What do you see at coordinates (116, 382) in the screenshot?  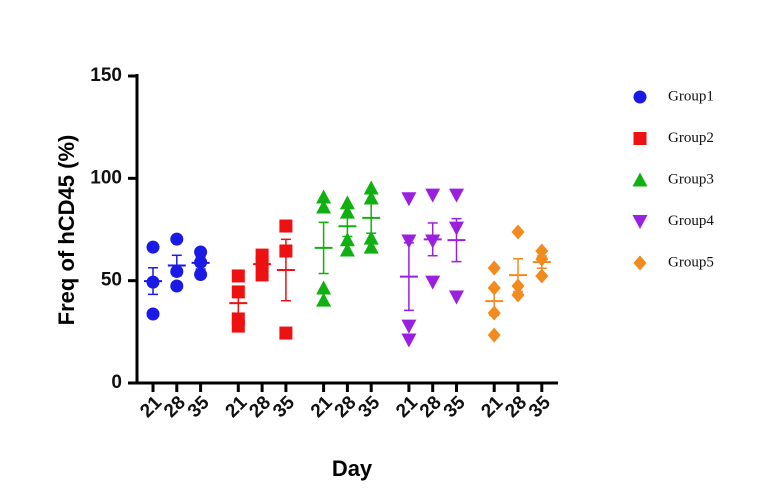 I see `y-tick-label: 0` at bounding box center [116, 382].